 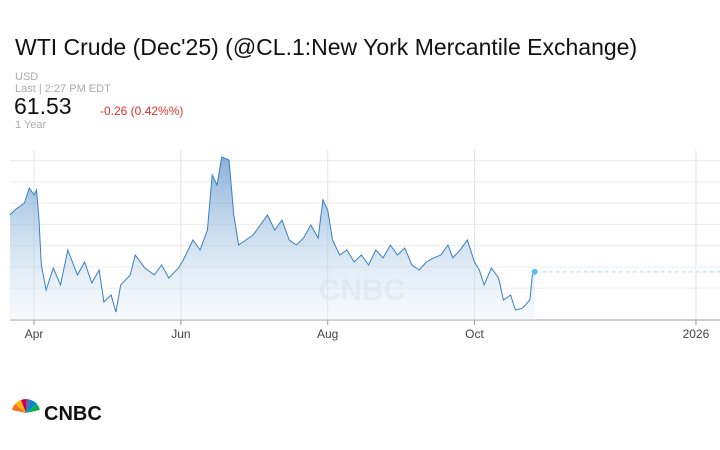 I want to click on x-tick-label: 2026, so click(x=696, y=334).